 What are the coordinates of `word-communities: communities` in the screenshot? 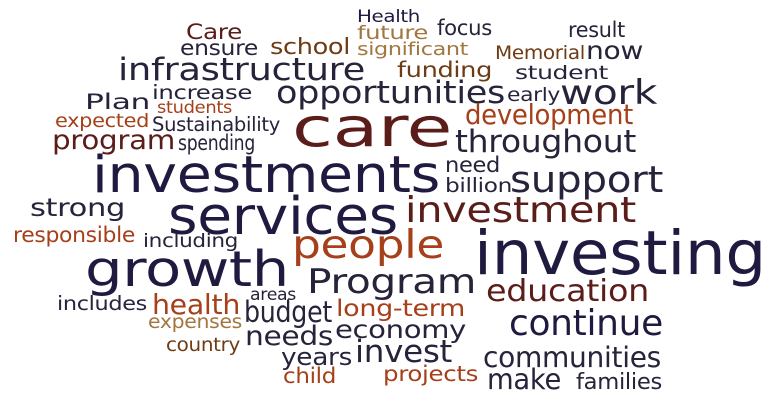 It's located at (572, 357).